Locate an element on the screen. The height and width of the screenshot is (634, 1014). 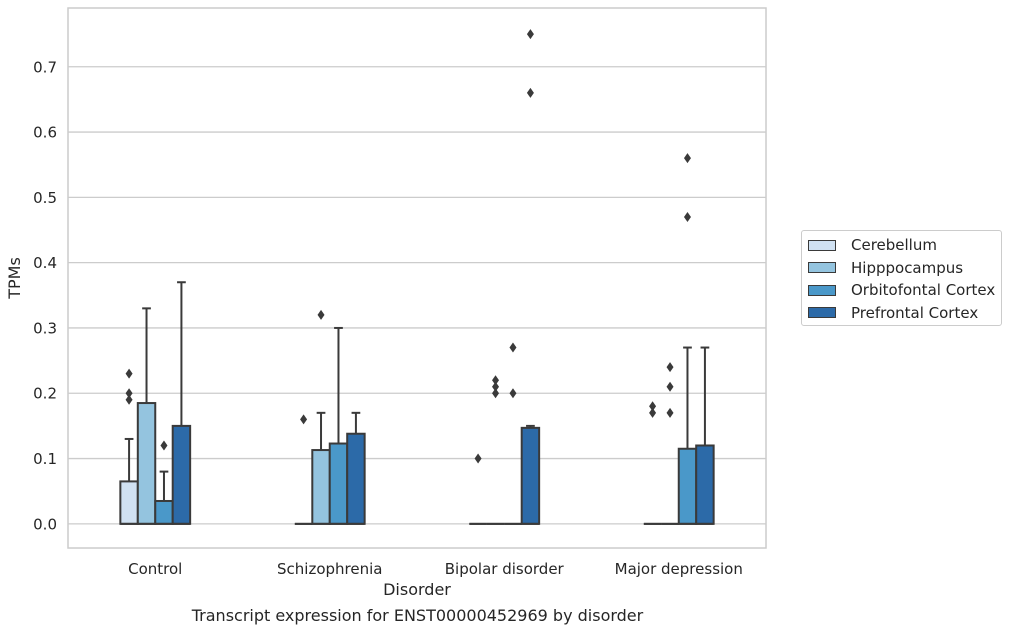
legend-item: Hipppocampus is located at coordinates (885, 268).